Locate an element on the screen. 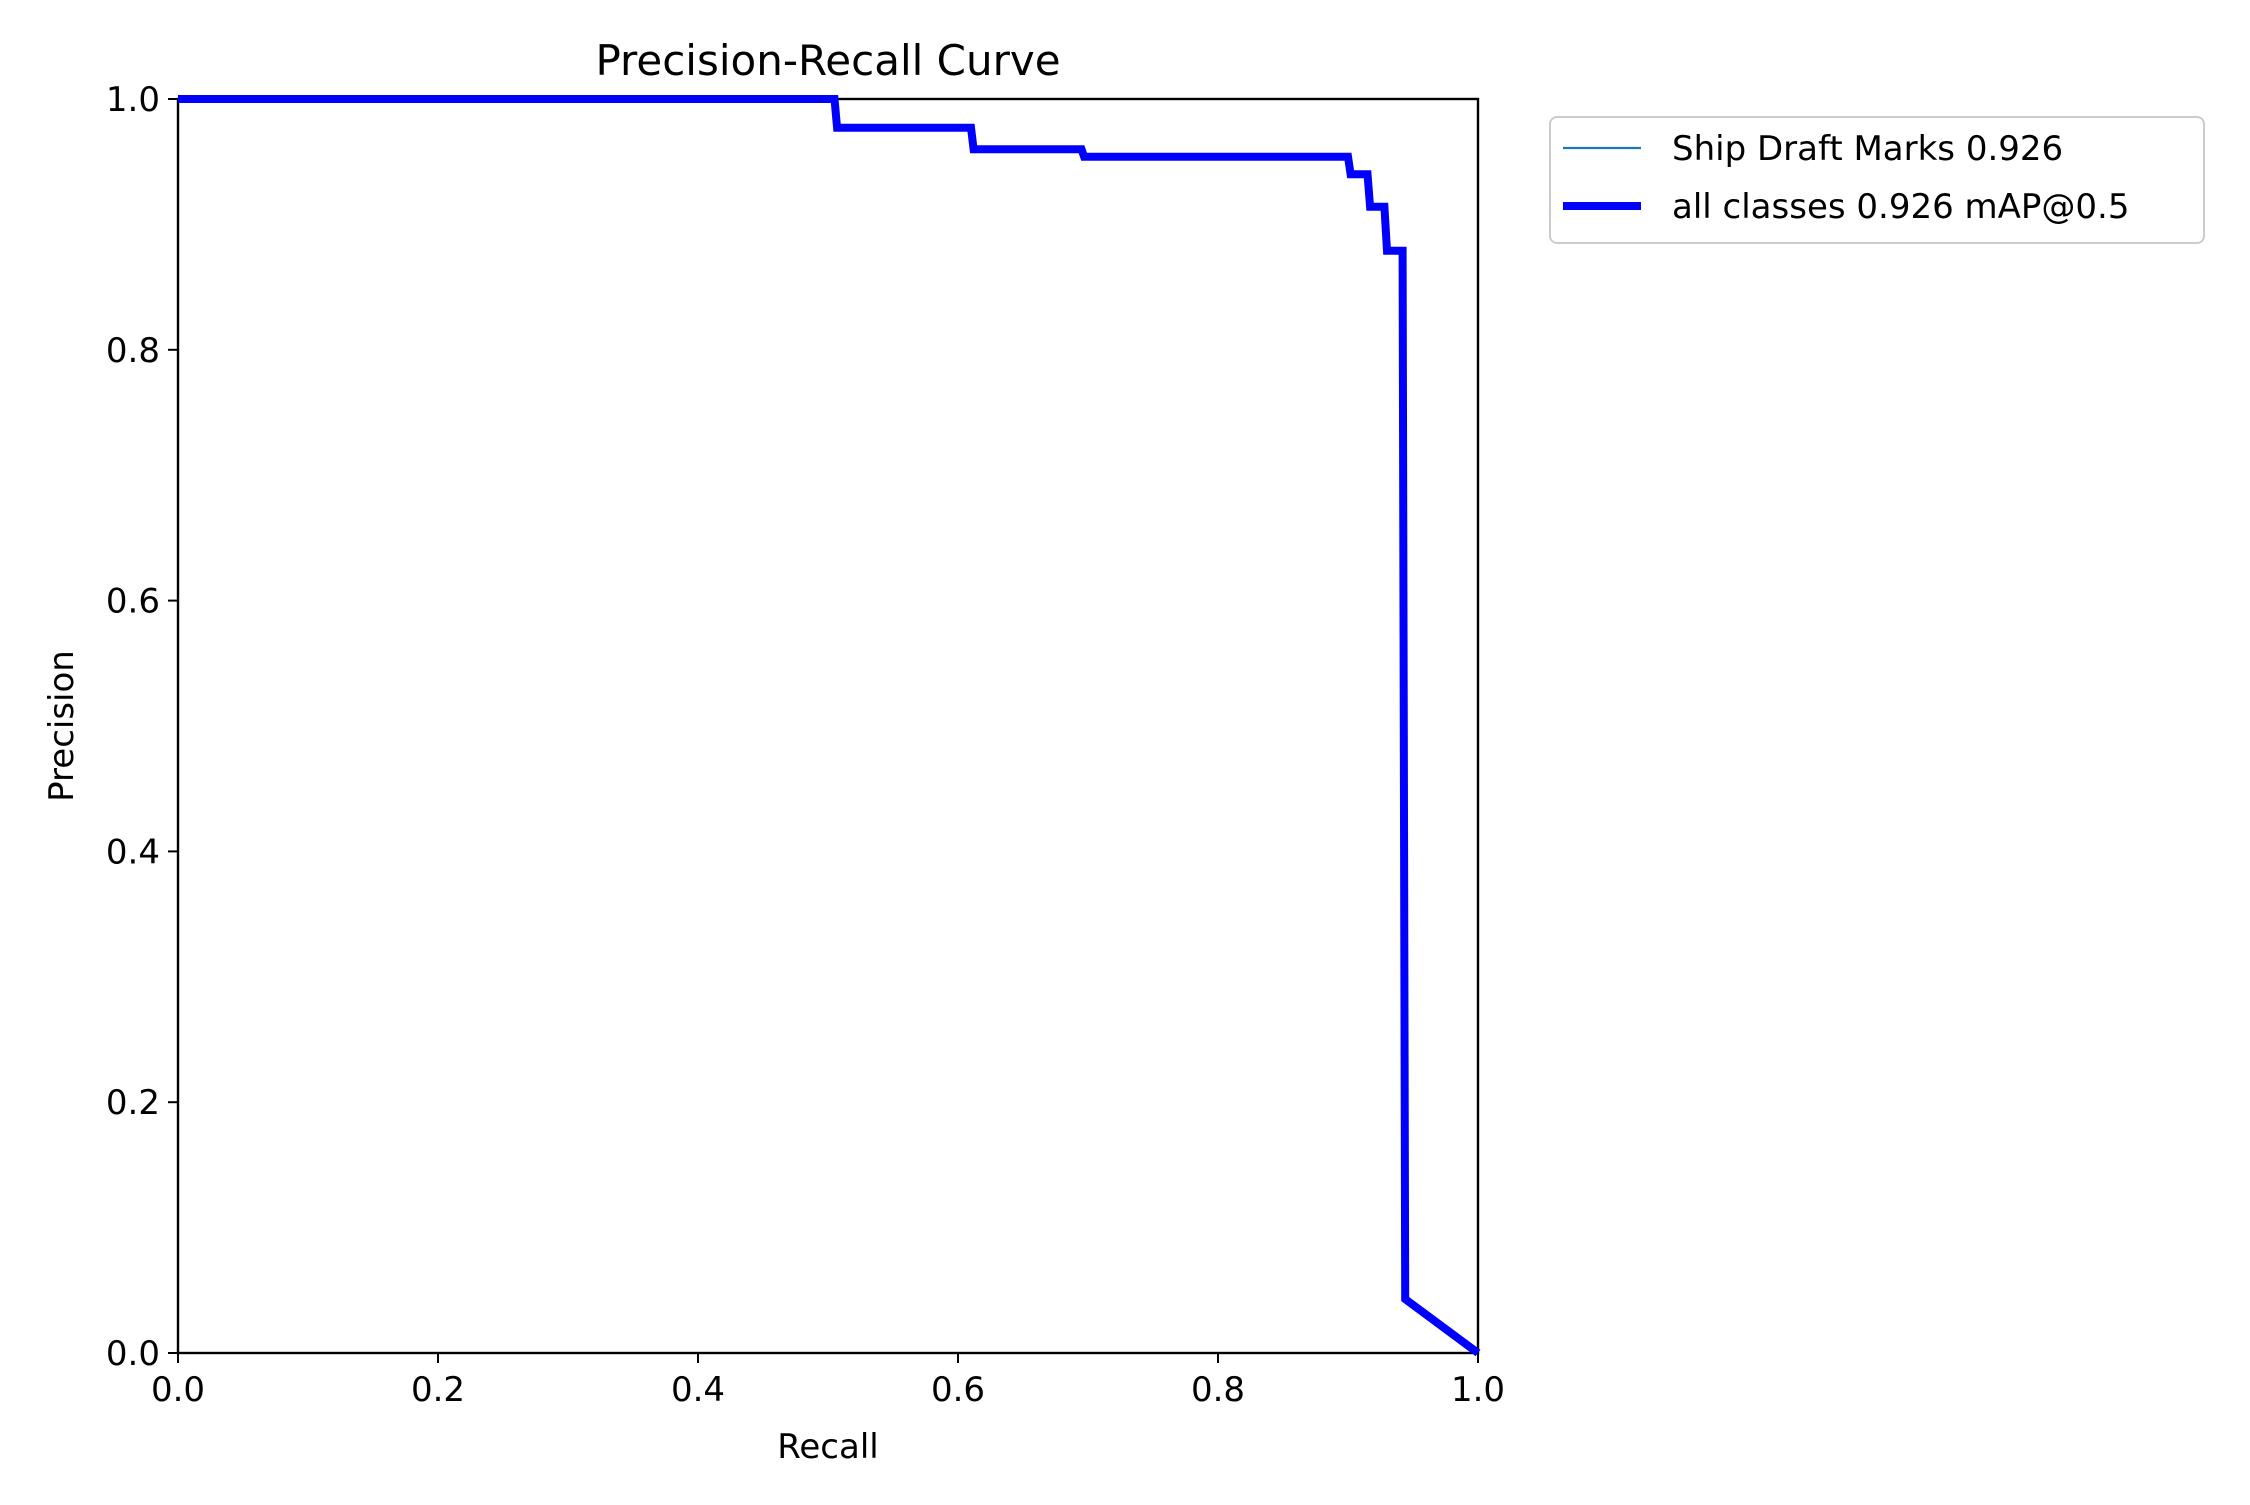  y-axis: 0.0 0.2 0.4 0.6 0.8 1.0 is located at coordinates (142, 727).